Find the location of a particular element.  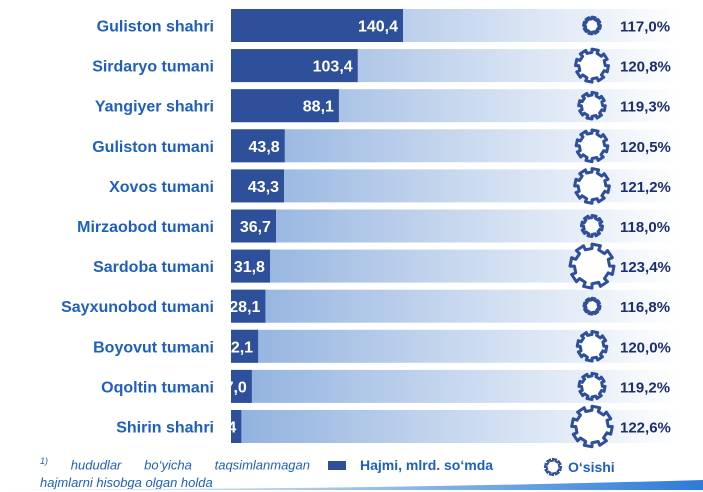

bar-value-label: 28,1 is located at coordinates (244, 307).